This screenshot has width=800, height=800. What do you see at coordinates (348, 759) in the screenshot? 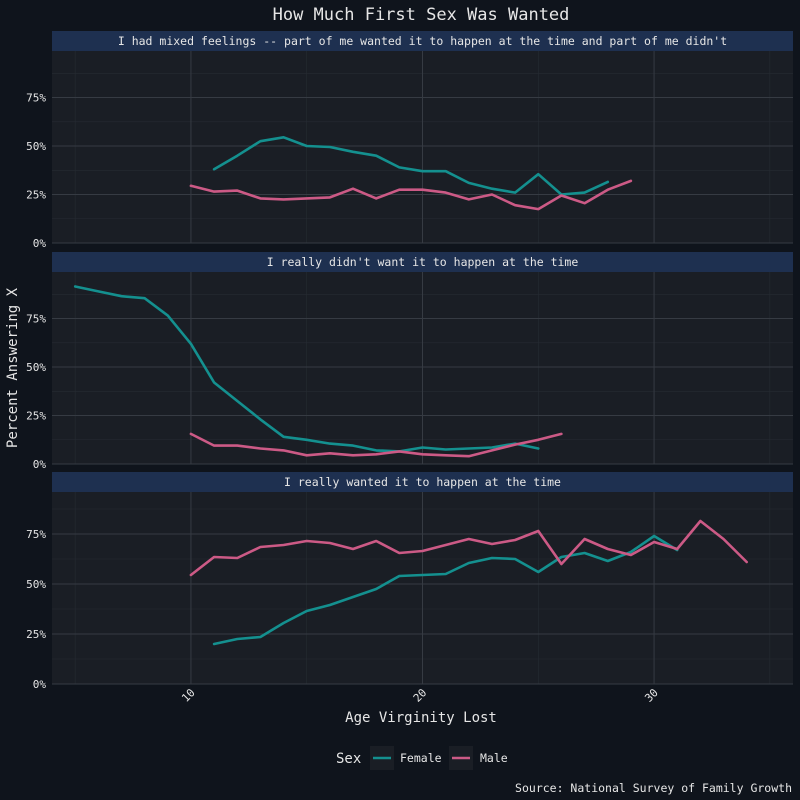
I see `legend-title: Sex` at bounding box center [348, 759].